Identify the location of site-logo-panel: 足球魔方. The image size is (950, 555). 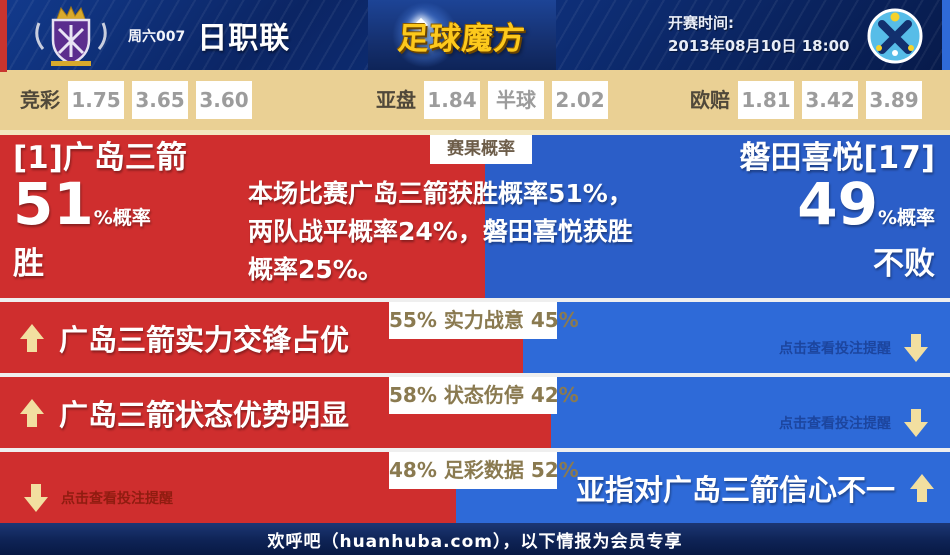
(462, 35).